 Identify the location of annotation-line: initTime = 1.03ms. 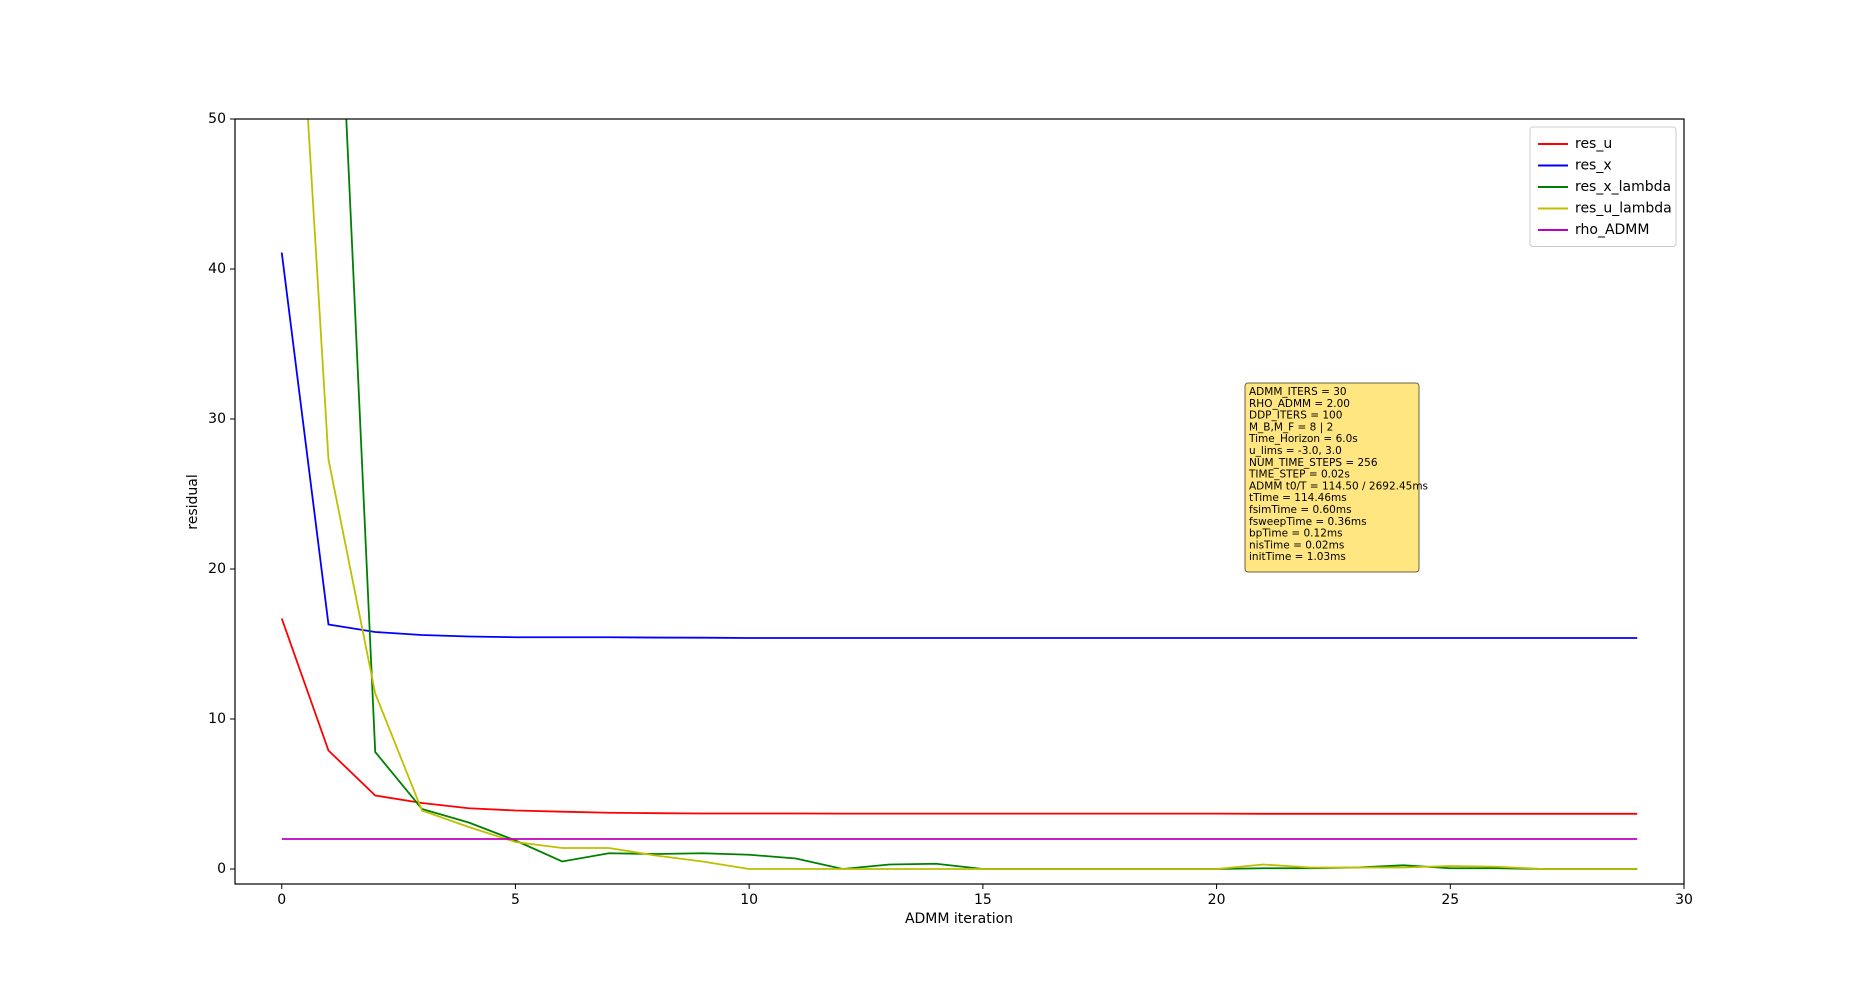
(1297, 557).